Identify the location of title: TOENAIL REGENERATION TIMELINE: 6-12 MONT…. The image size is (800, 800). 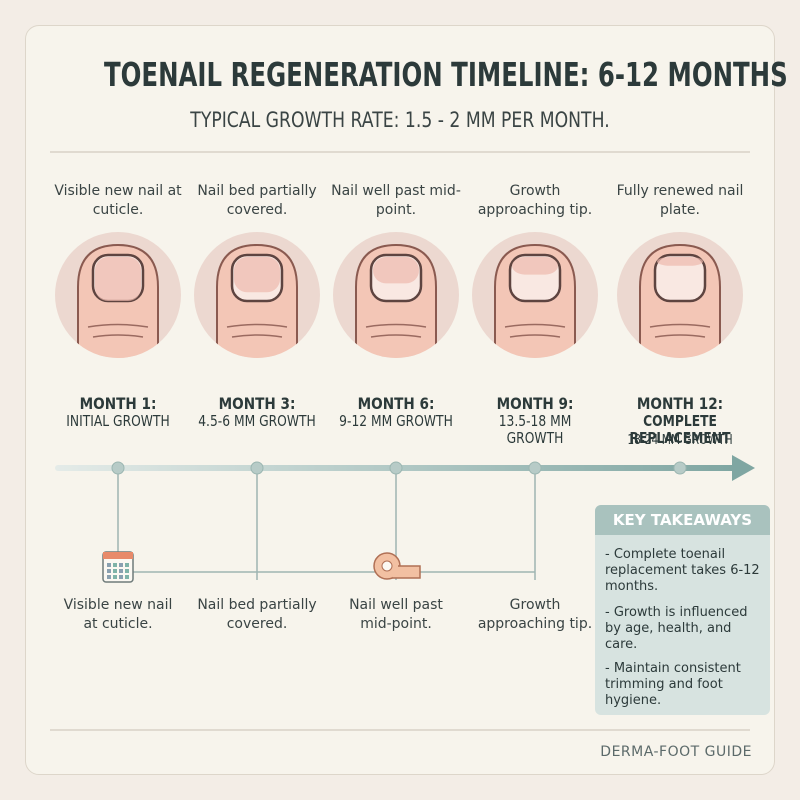
(446, 74).